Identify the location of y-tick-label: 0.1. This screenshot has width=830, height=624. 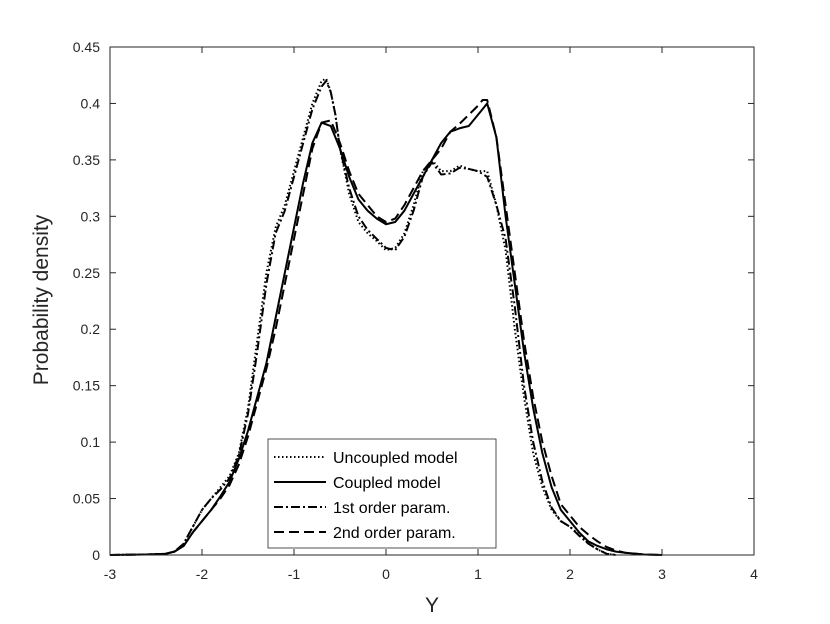
(91, 442).